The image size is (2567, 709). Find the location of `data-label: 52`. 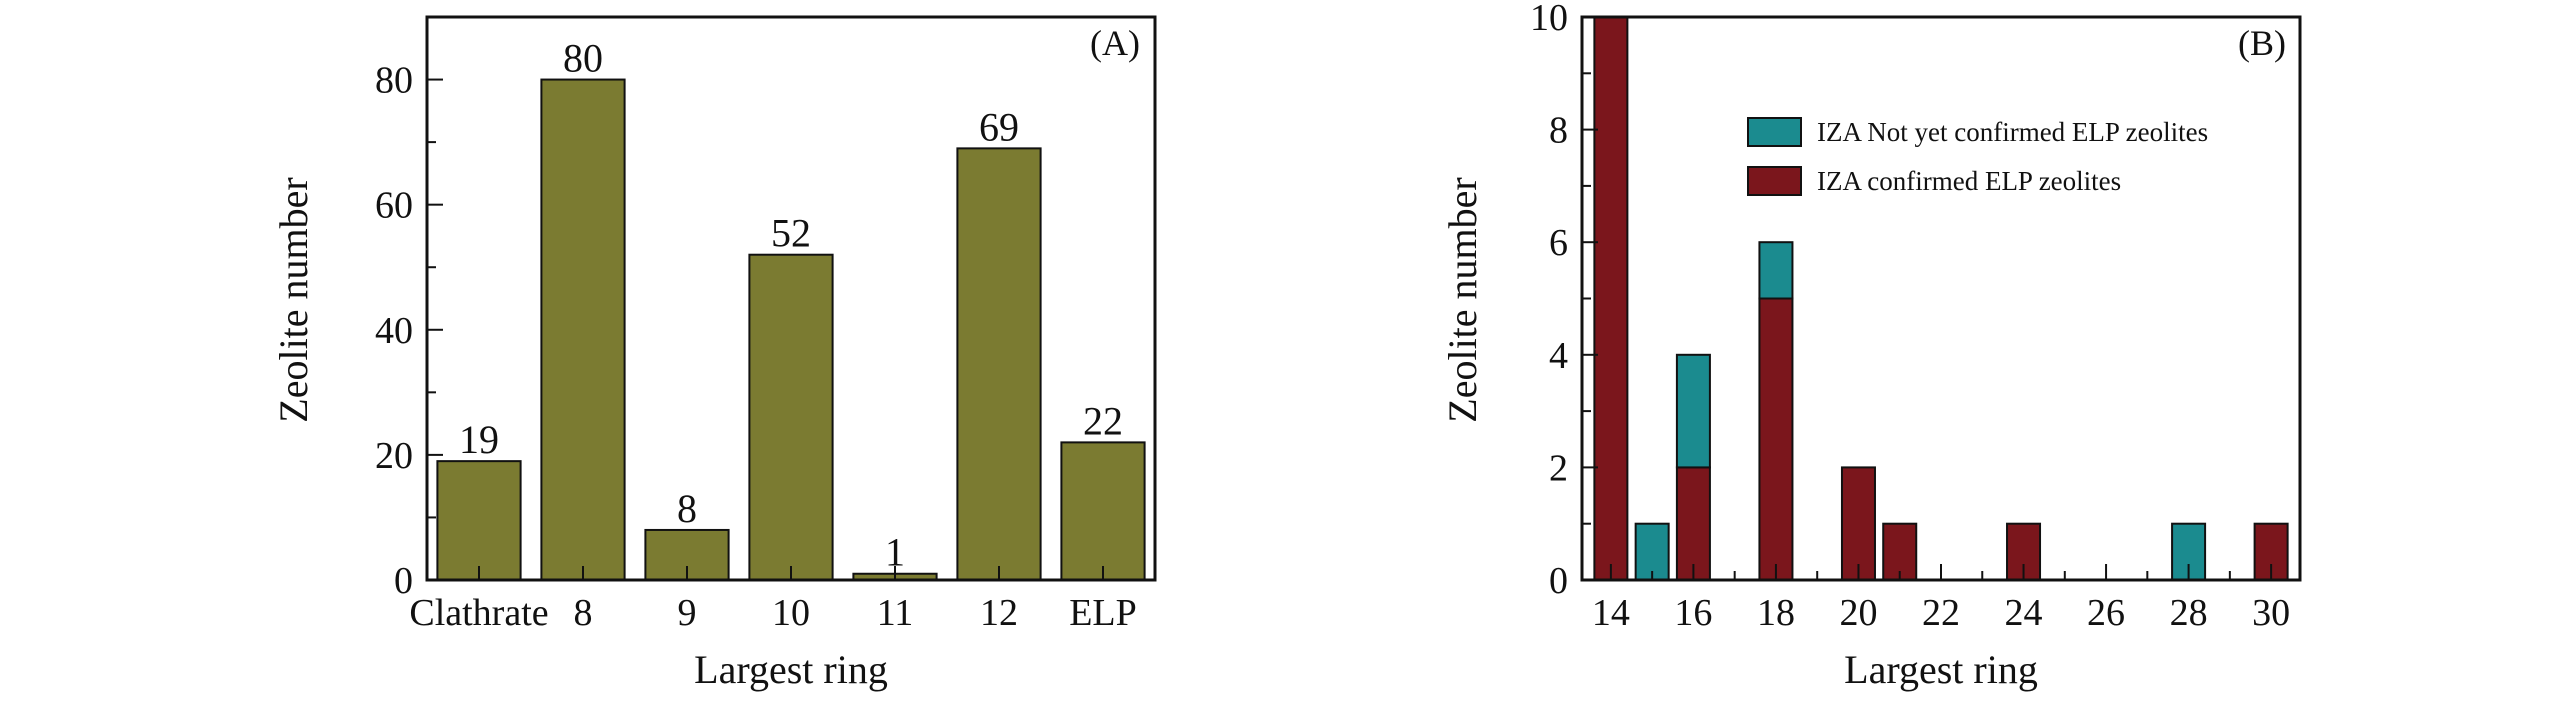

data-label: 52 is located at coordinates (791, 233).